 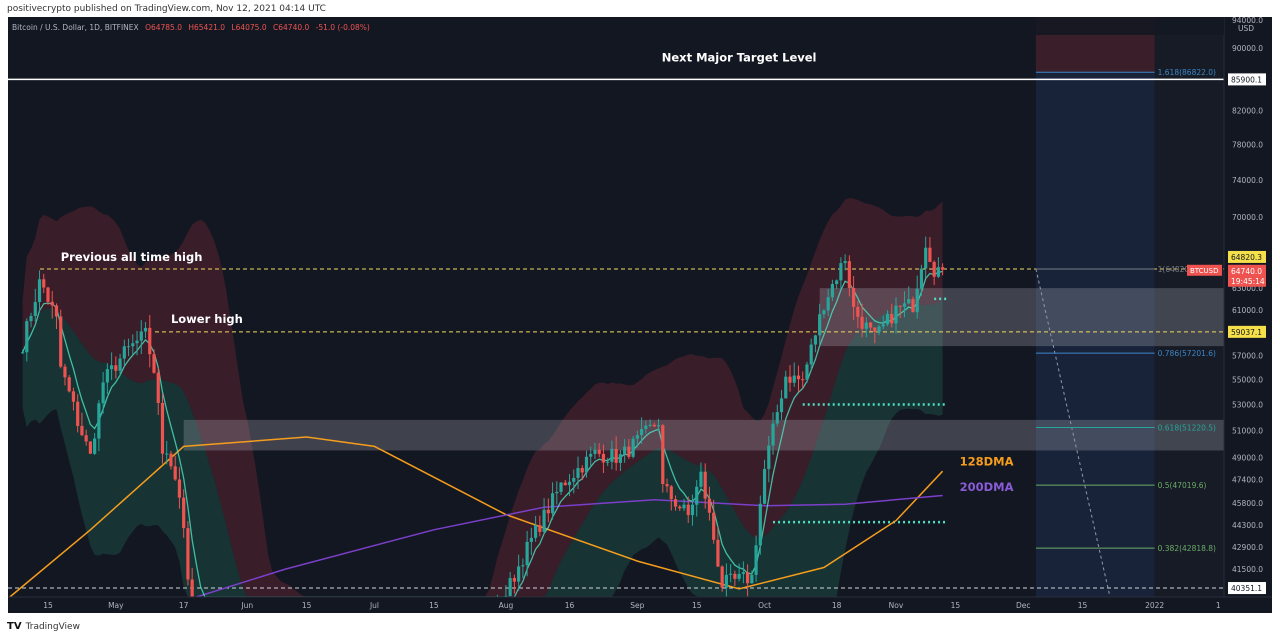 What do you see at coordinates (640, 605) in the screenshot?
I see `time-axis` at bounding box center [640, 605].